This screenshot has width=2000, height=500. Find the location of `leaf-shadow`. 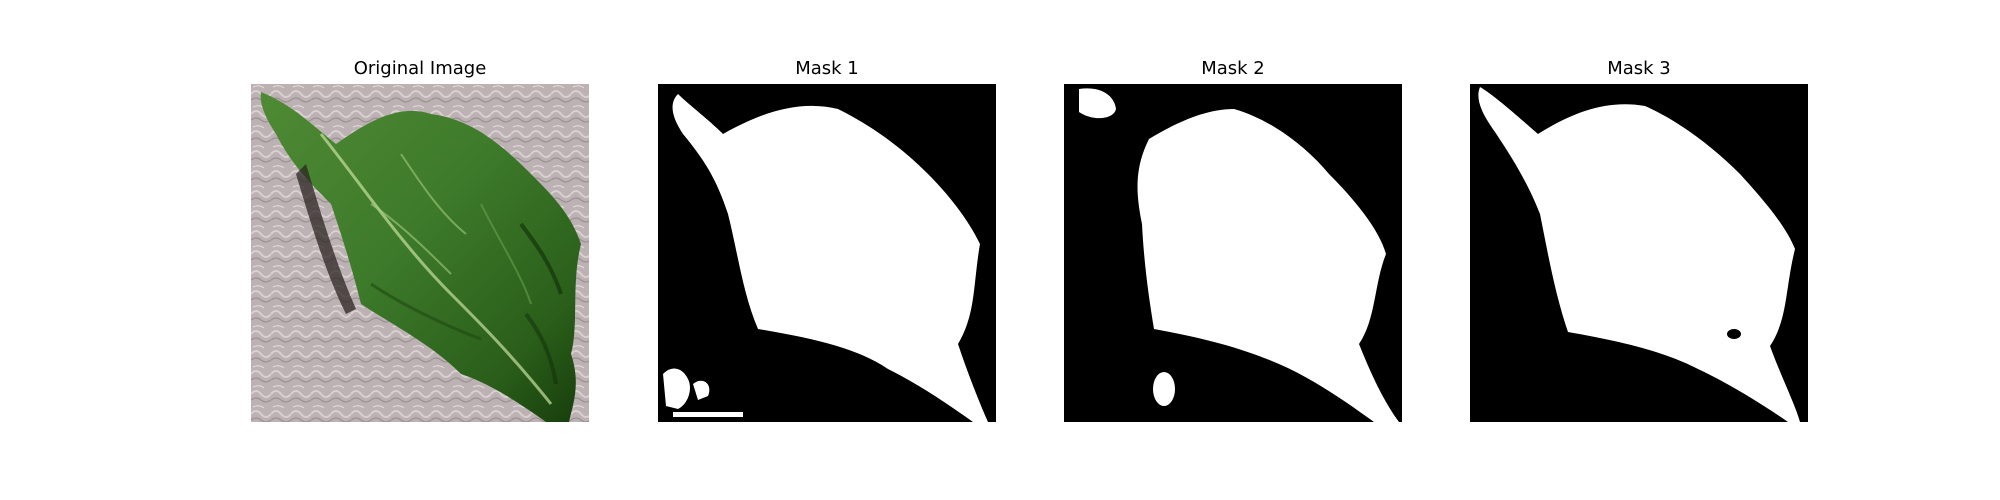

leaf-shadow is located at coordinates (326, 239).